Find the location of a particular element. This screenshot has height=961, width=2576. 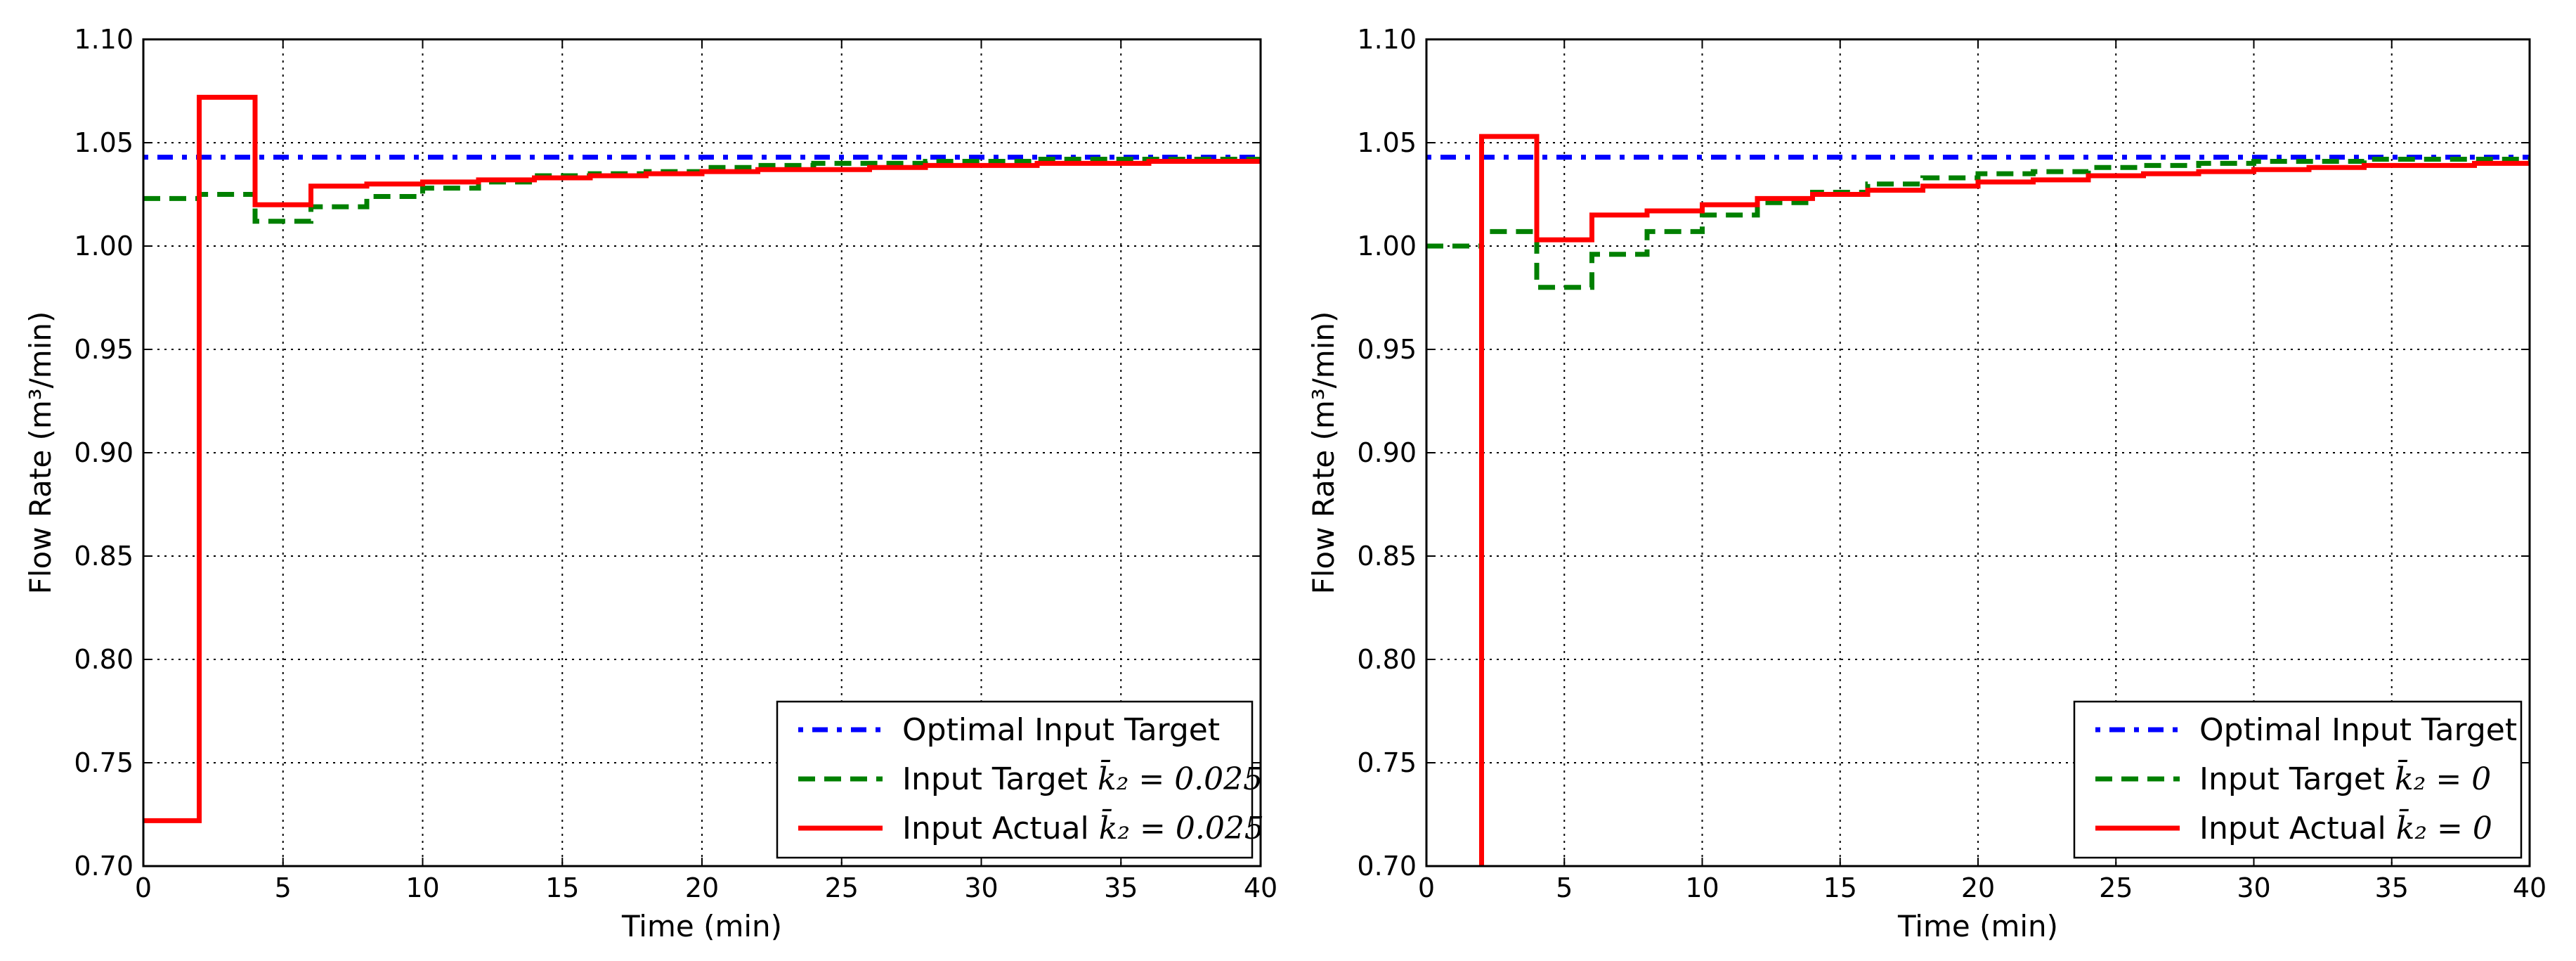

legend-entry: Input Target k̄₂ = 0 is located at coordinates (2345, 778).